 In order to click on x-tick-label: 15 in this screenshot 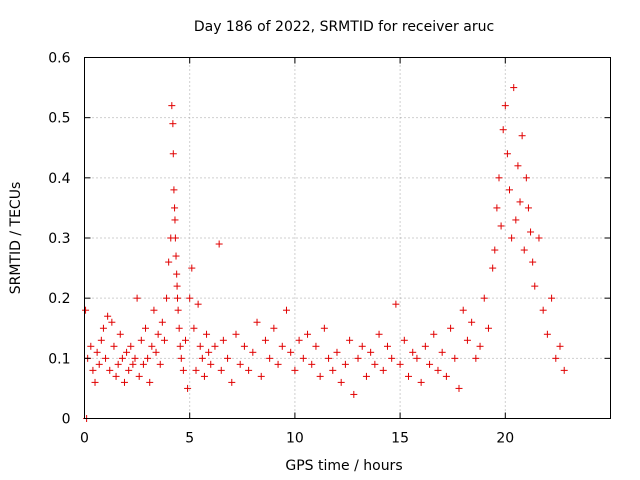, I will do `click(400, 439)`.